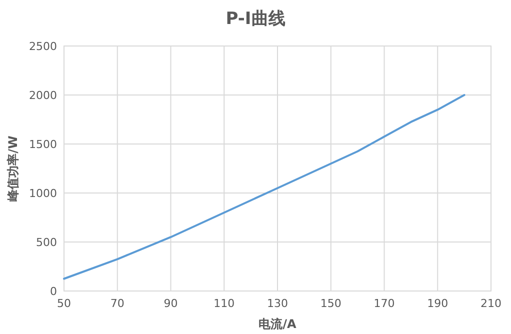  Describe the element at coordinates (278, 324) in the screenshot. I see `x-axis-title: 电流/A` at that location.